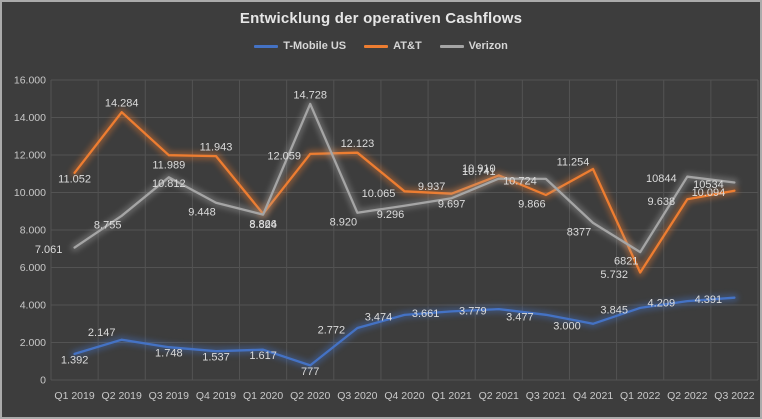 Image resolution: width=762 pixels, height=419 pixels. I want to click on y-axis-tick: 16.000, so click(30, 81).